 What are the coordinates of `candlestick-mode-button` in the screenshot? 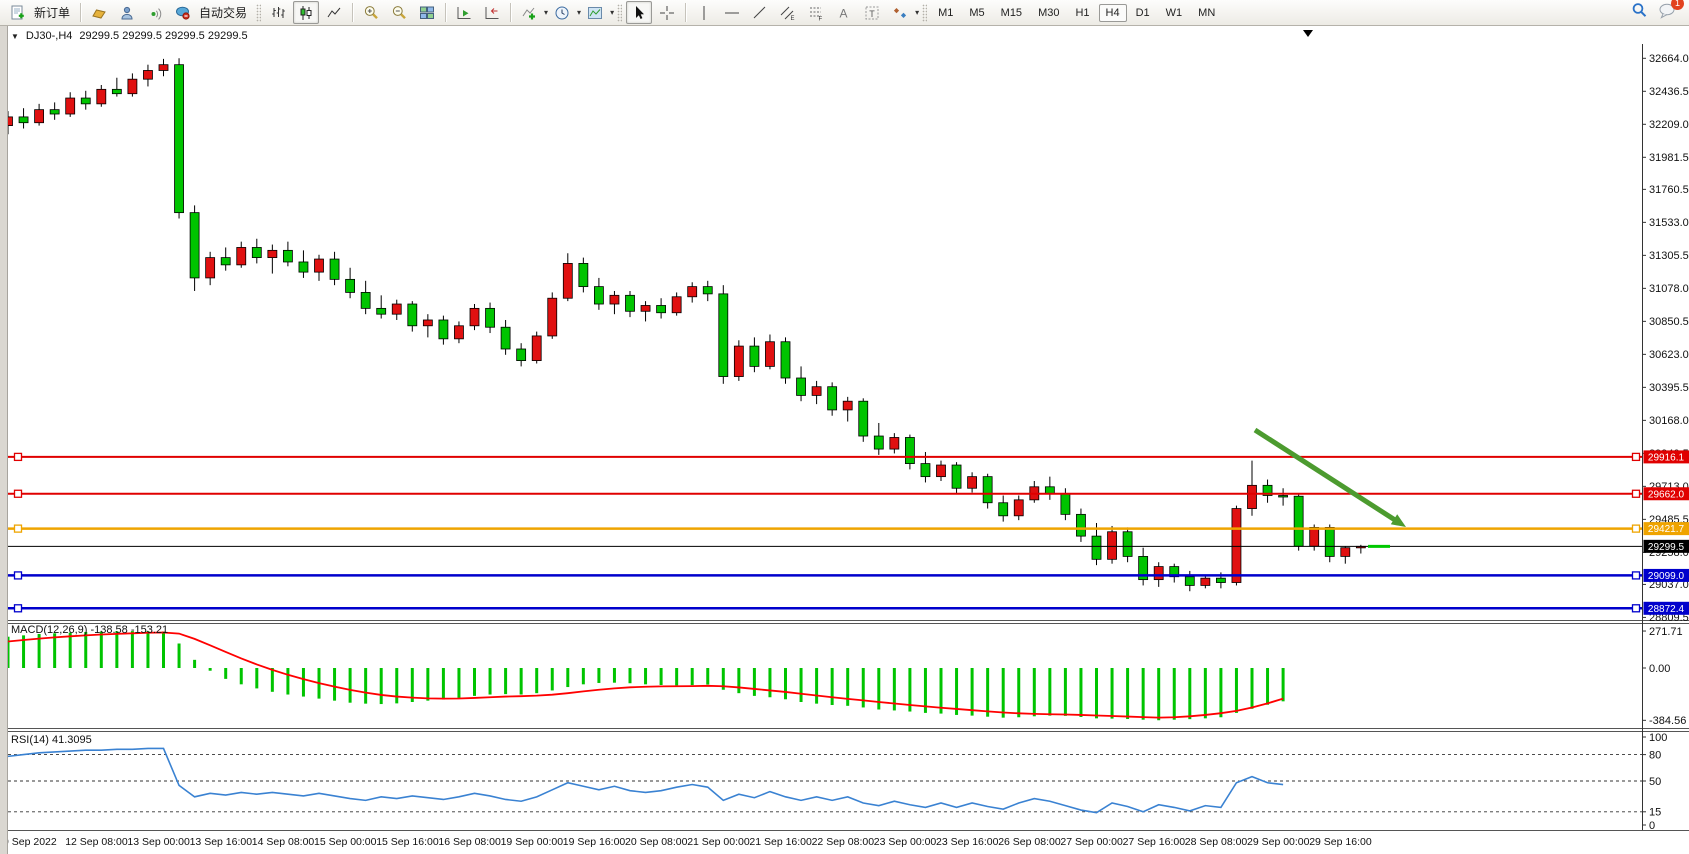 It's located at (306, 12).